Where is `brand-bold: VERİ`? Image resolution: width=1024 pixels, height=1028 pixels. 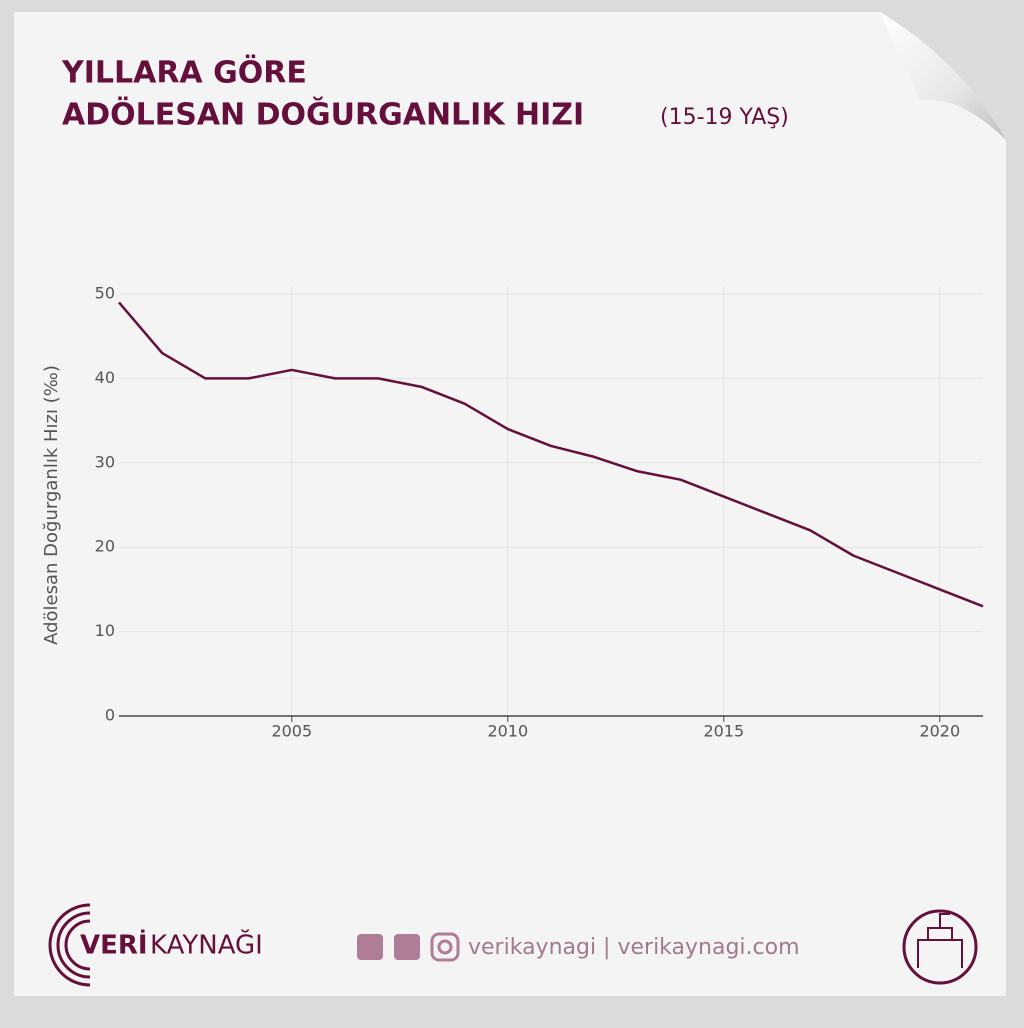
brand-bold: VERİ is located at coordinates (114, 945).